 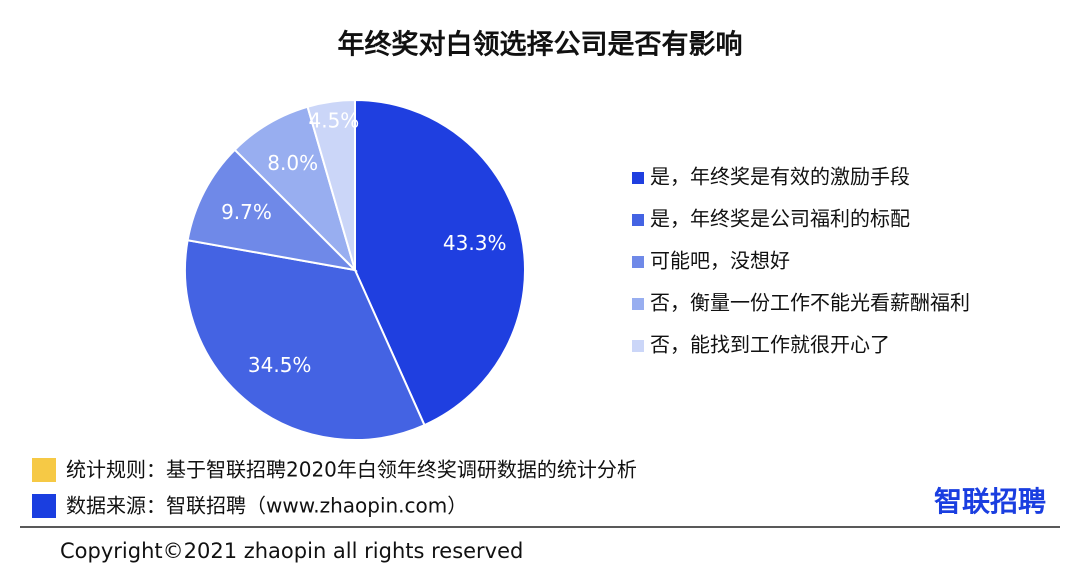 What do you see at coordinates (990, 501) in the screenshot?
I see `logo: 智联招聘` at bounding box center [990, 501].